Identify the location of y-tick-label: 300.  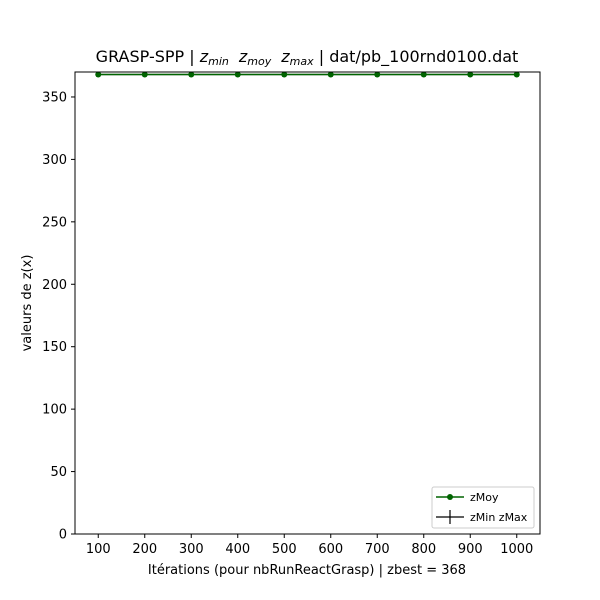
(54, 160).